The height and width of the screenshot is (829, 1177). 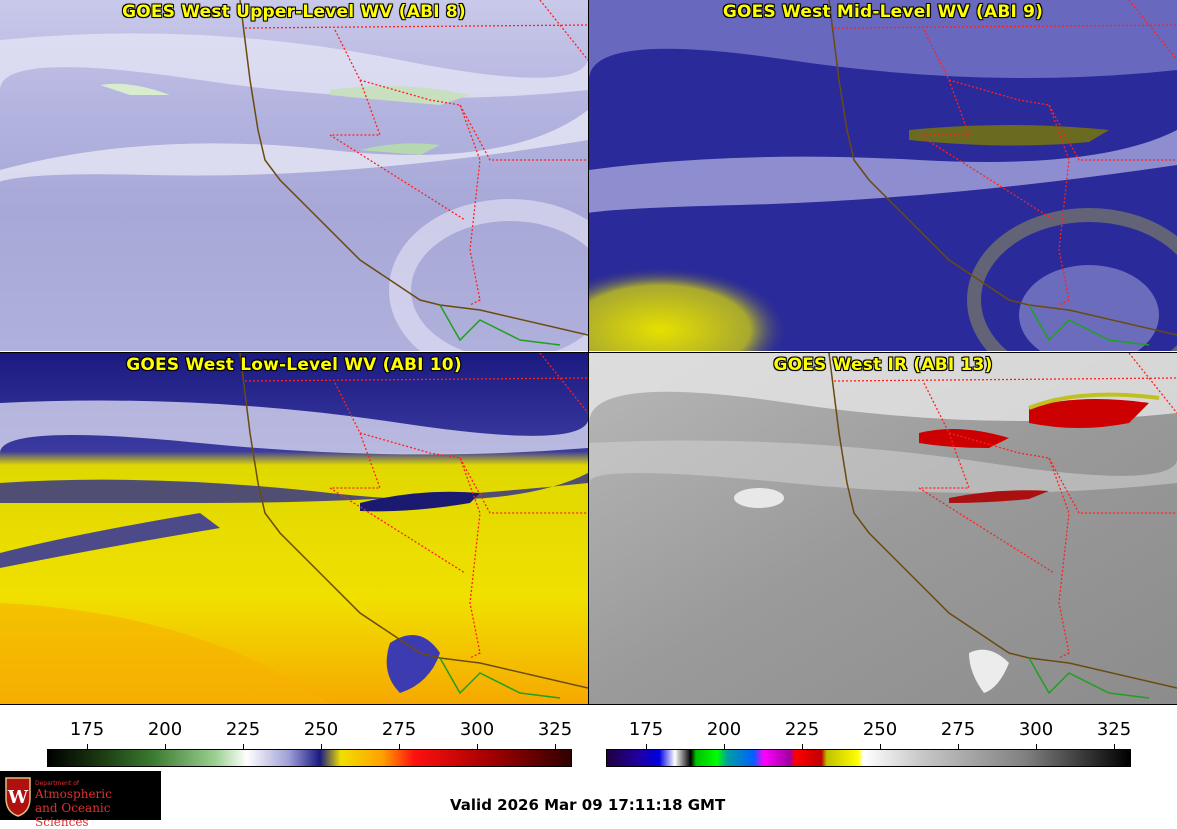 What do you see at coordinates (880, 729) in the screenshot?
I see `ir-tick-label: 250` at bounding box center [880, 729].